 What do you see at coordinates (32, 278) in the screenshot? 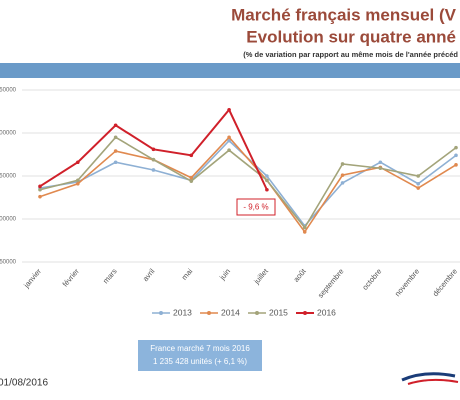
I see `x-tick-label: janvier` at bounding box center [32, 278].